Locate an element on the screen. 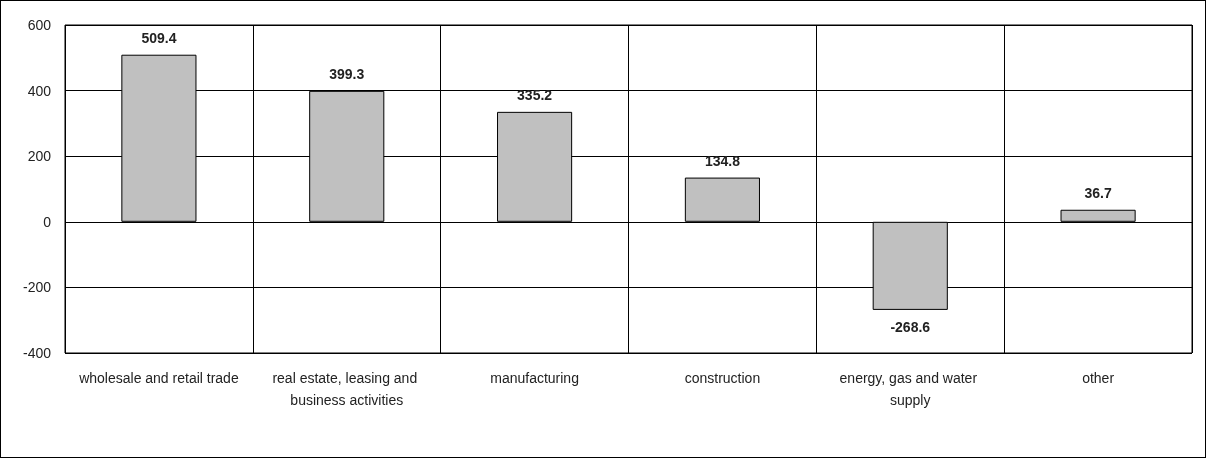 The width and height of the screenshot is (1206, 458). y-tick-label: 600 is located at coordinates (39, 25).